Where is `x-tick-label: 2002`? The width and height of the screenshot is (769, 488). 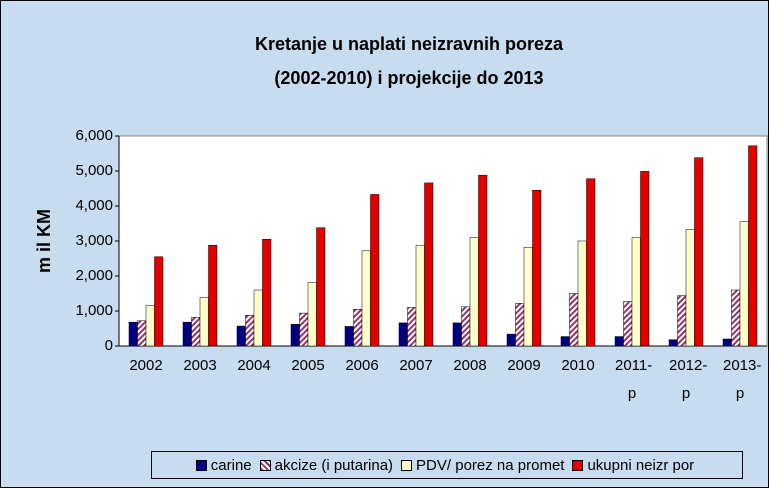
x-tick-label: 2002 is located at coordinates (146, 365).